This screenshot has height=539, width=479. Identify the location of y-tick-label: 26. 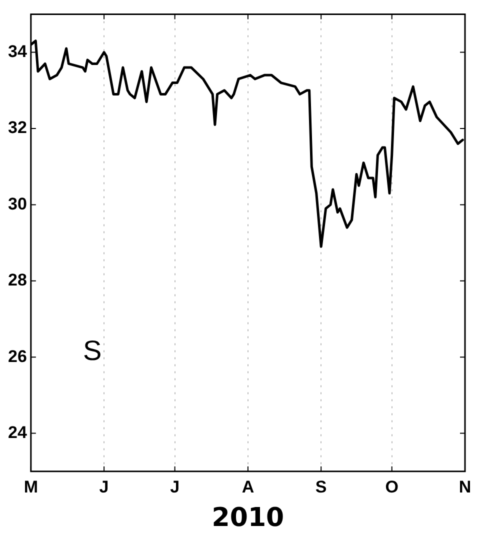
(17, 356).